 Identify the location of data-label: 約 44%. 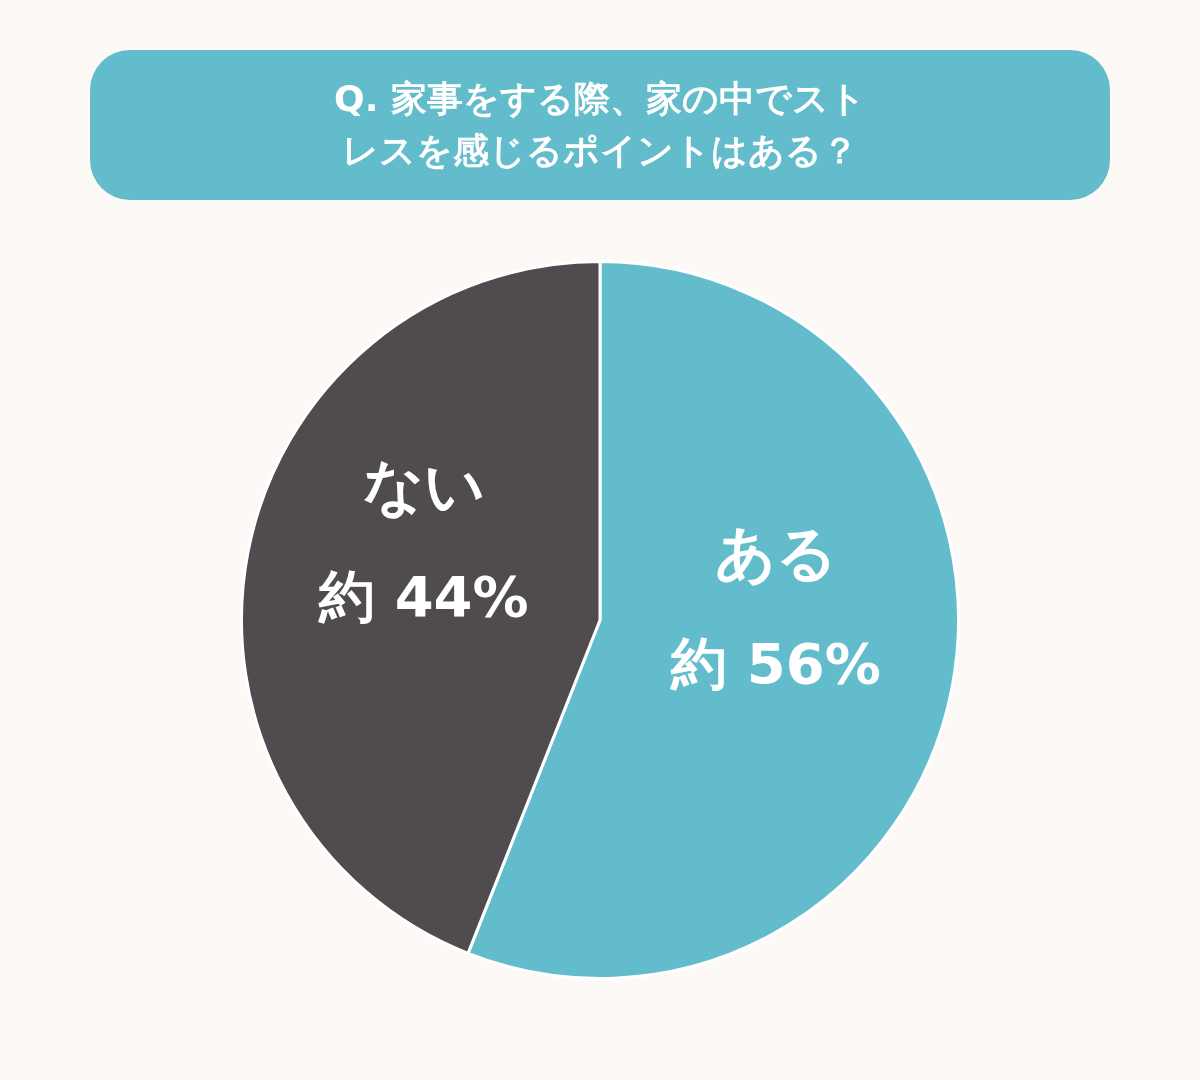
(423, 596).